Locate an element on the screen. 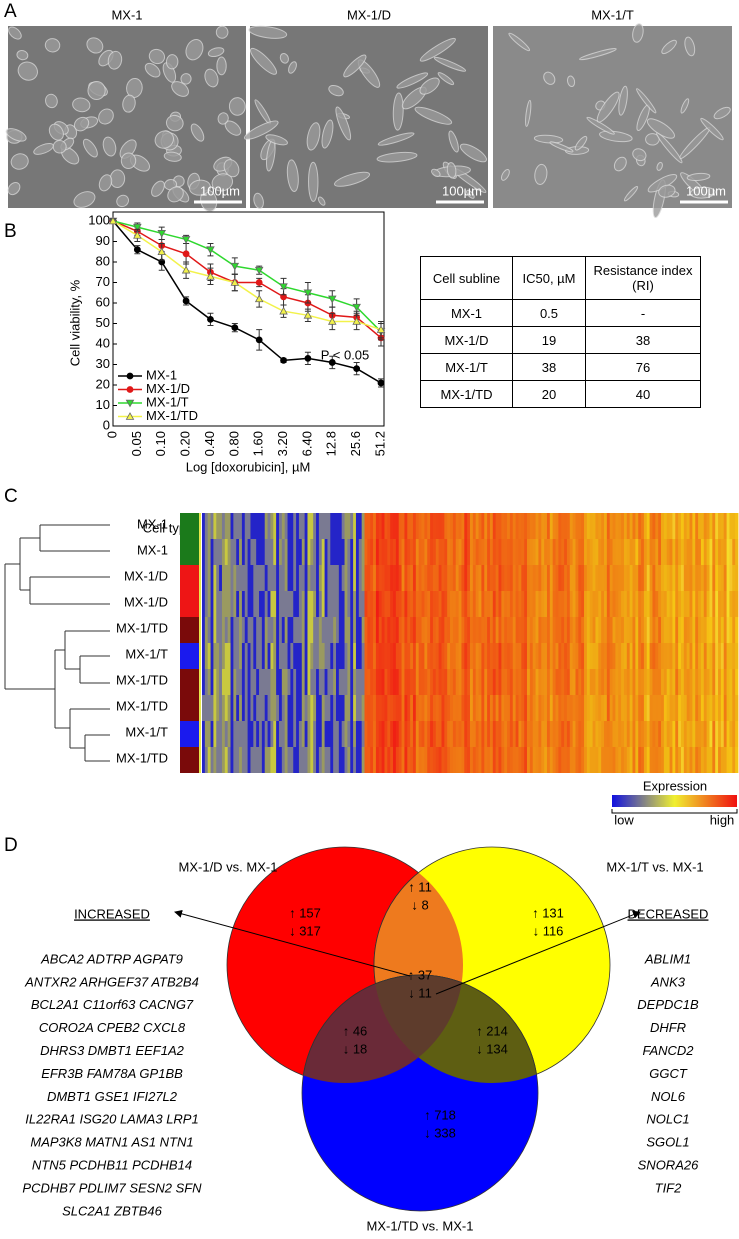 Image resolution: width=739 pixels, height=1239 pixels. region-count-down: ↓ 317 is located at coordinates (305, 930).